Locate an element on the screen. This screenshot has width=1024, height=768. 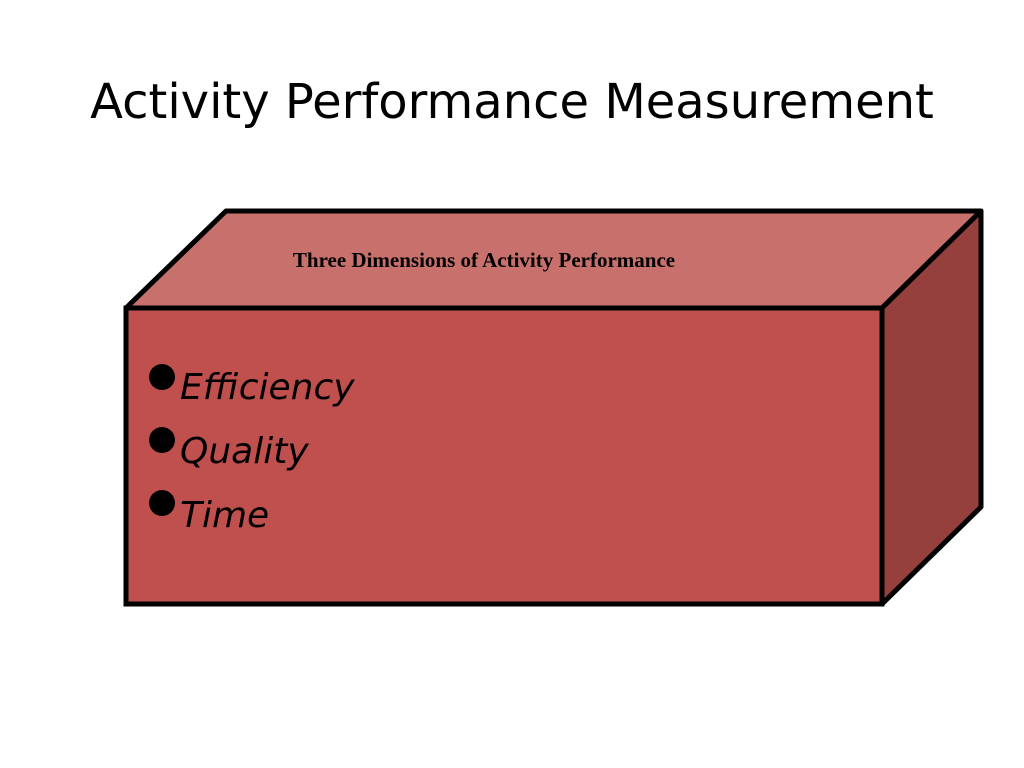
bullet-text: Quality is located at coordinates (244, 451).